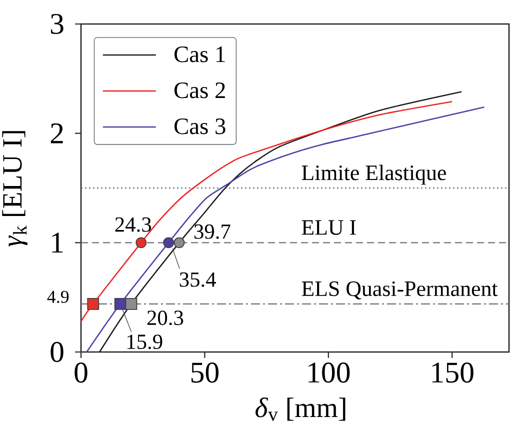 The height and width of the screenshot is (432, 512). Describe the element at coordinates (400, 290) in the screenshot. I see `ref-line-label: ELS Quasi-Permanent` at that location.